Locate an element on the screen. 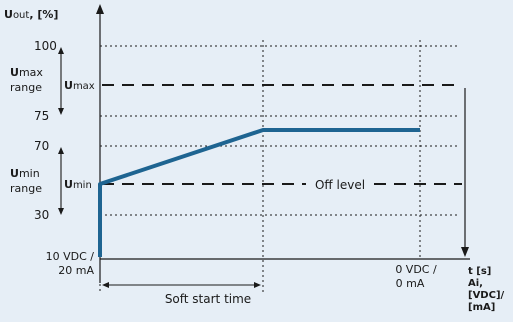 This screenshot has height=322, width=513. umax-range-arrowhead-up is located at coordinates (61, 50).